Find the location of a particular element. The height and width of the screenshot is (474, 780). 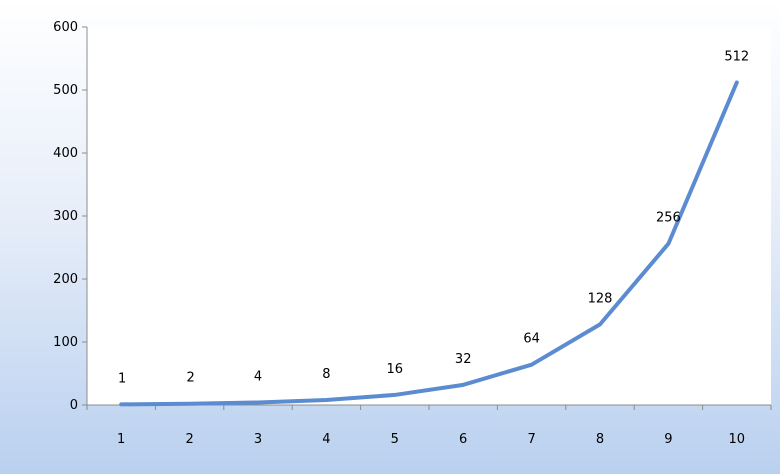

y-tick-label: 100 is located at coordinates (65, 342).